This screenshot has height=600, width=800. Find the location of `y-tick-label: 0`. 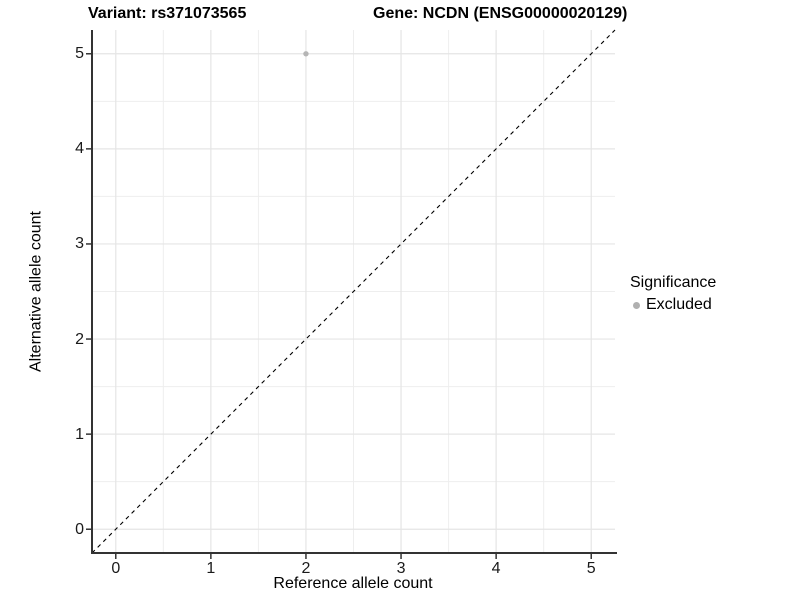

y-tick-label: 0 is located at coordinates (79, 529).